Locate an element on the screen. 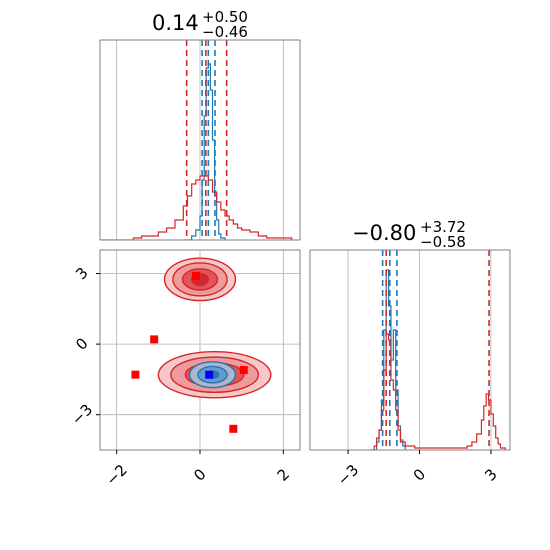 Image resolution: width=550 pixels, height=550 pixels. grid-top-left is located at coordinates (200, 140).